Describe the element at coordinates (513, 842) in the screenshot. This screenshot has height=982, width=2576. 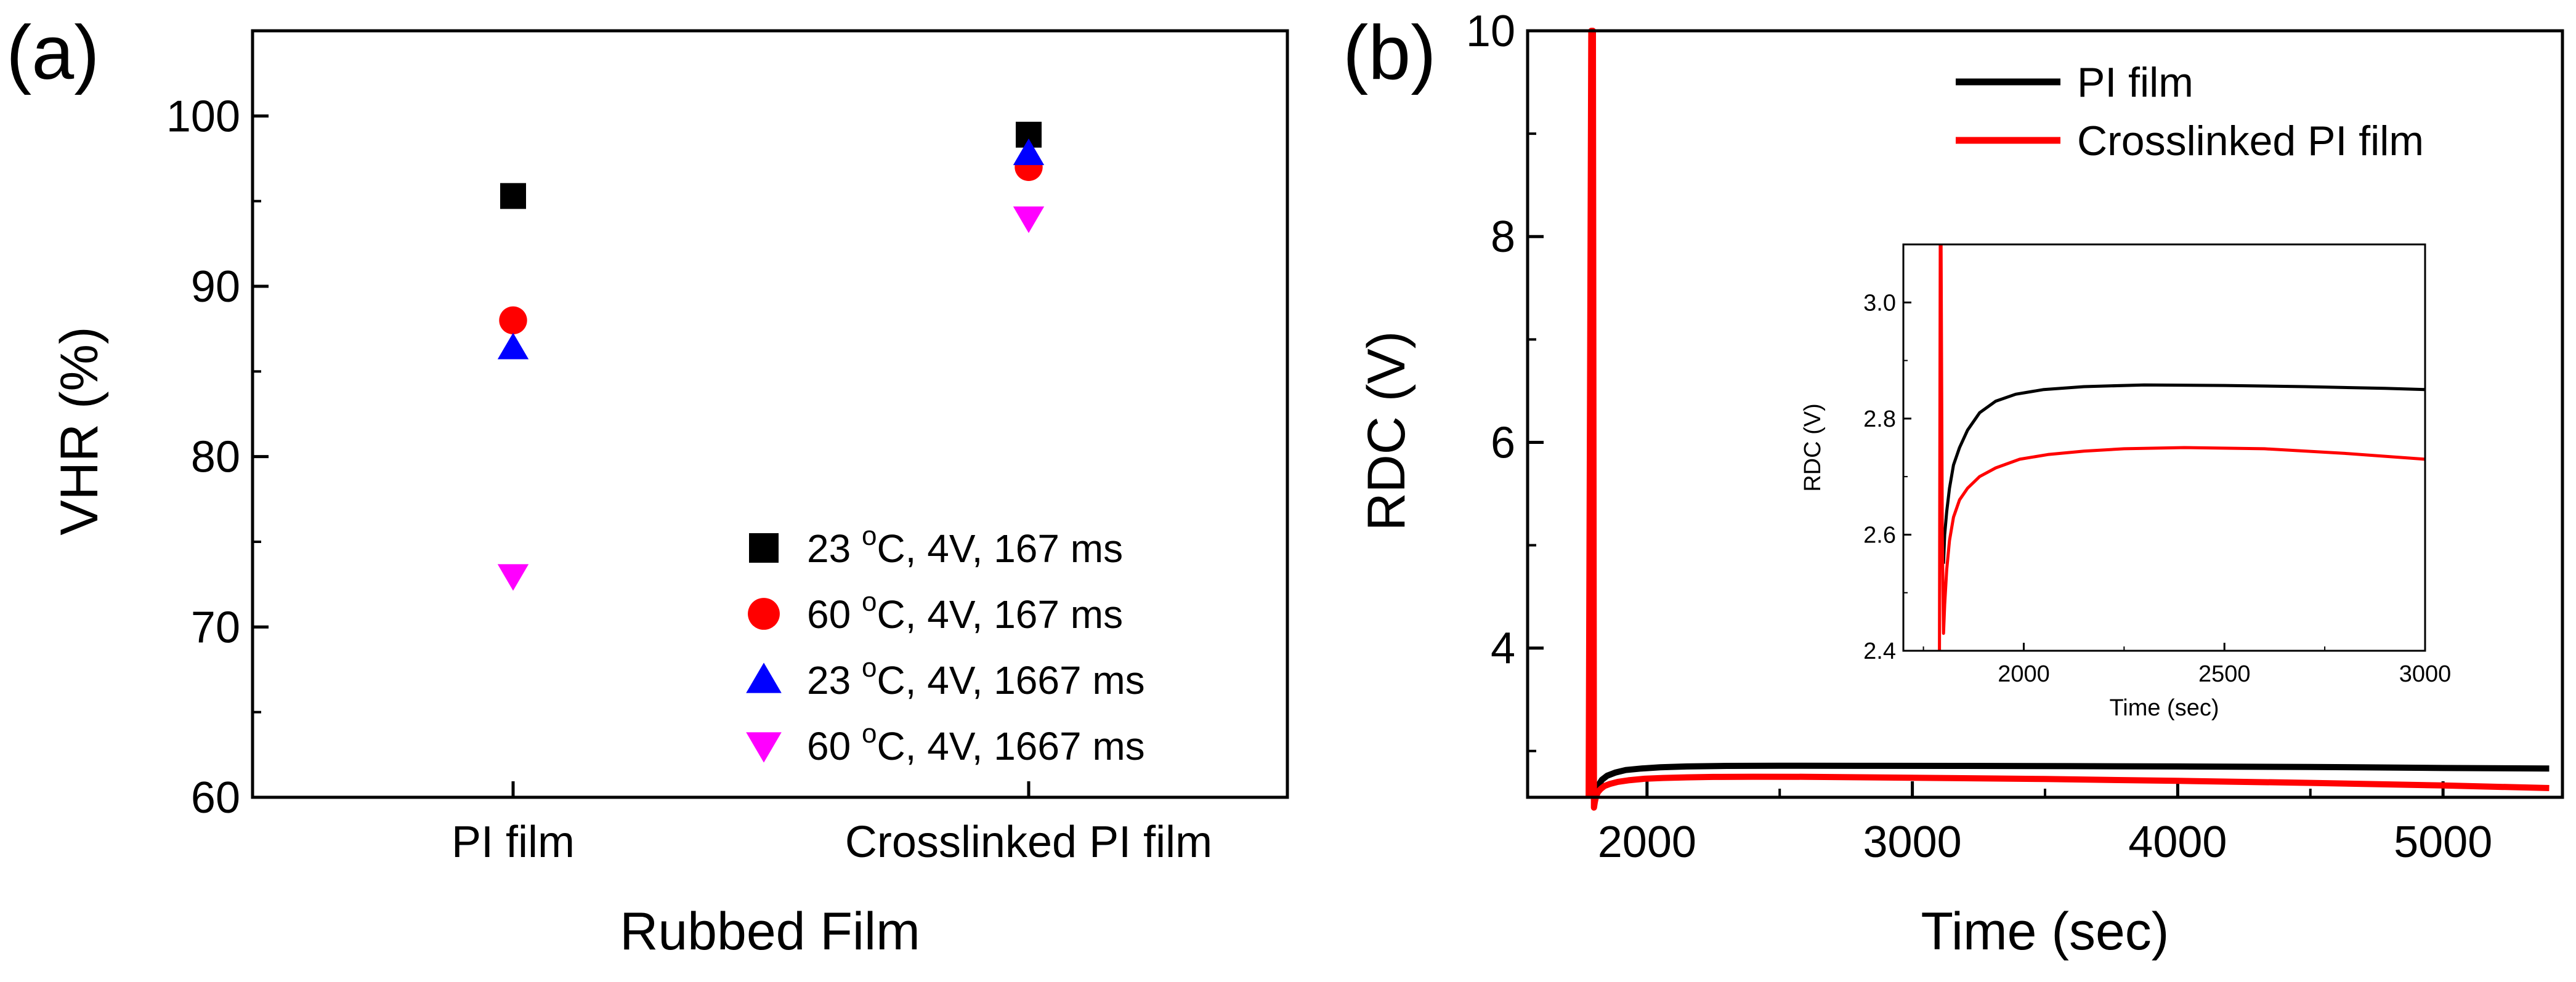
I see `panel-a-x-tick-label: PI film` at that location.